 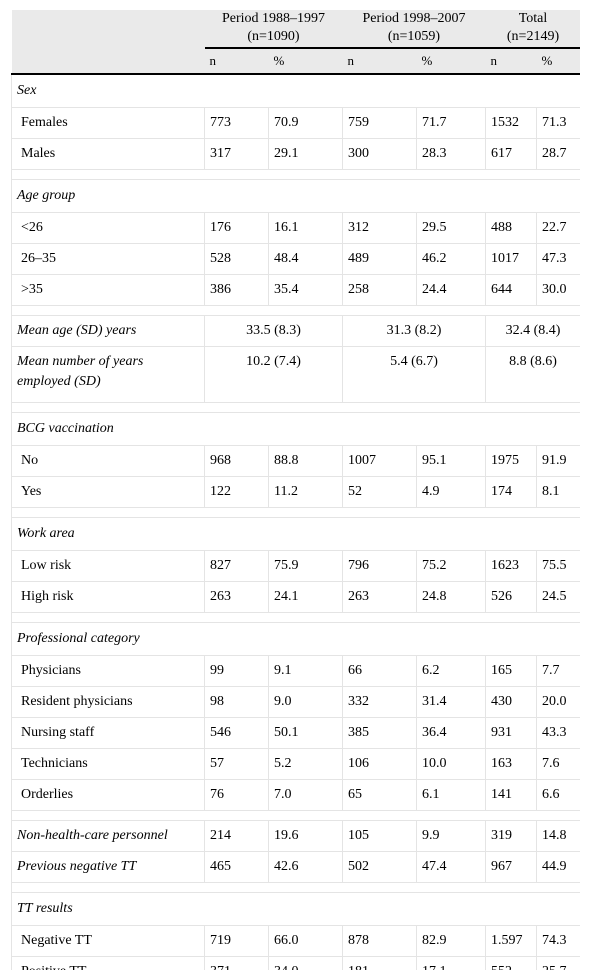 I want to click on cell: 35.4, so click(x=305, y=290).